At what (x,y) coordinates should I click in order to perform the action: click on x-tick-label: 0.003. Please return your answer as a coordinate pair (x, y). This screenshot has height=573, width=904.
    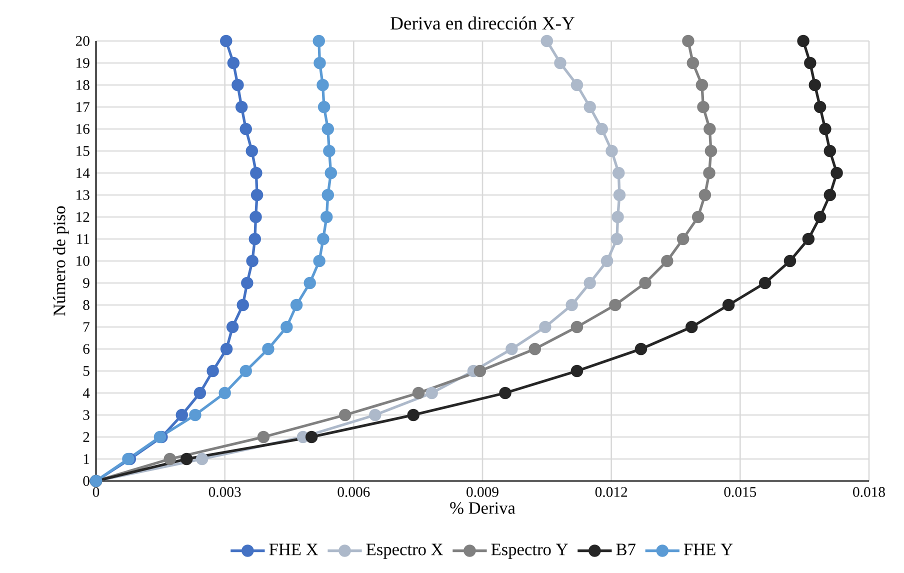
    Looking at the image, I should click on (224, 492).